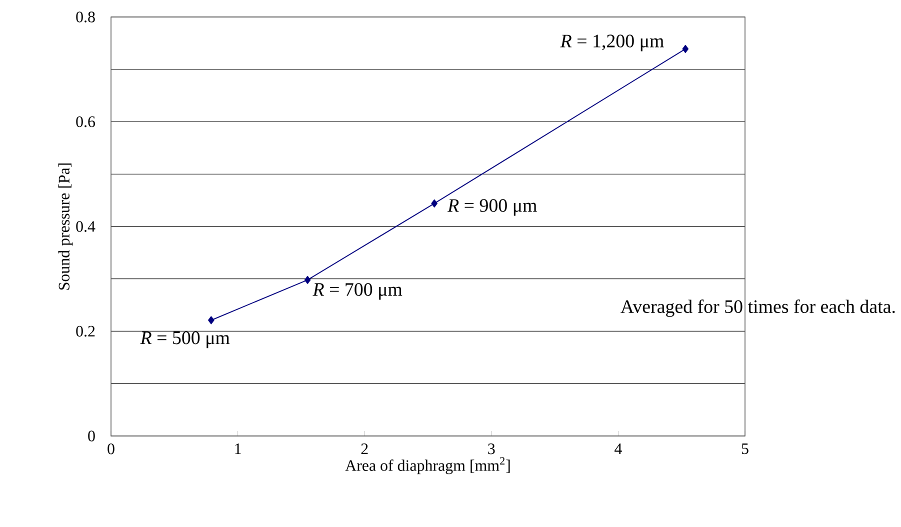 The height and width of the screenshot is (527, 901). I want to click on x-tick-label: 3, so click(491, 449).